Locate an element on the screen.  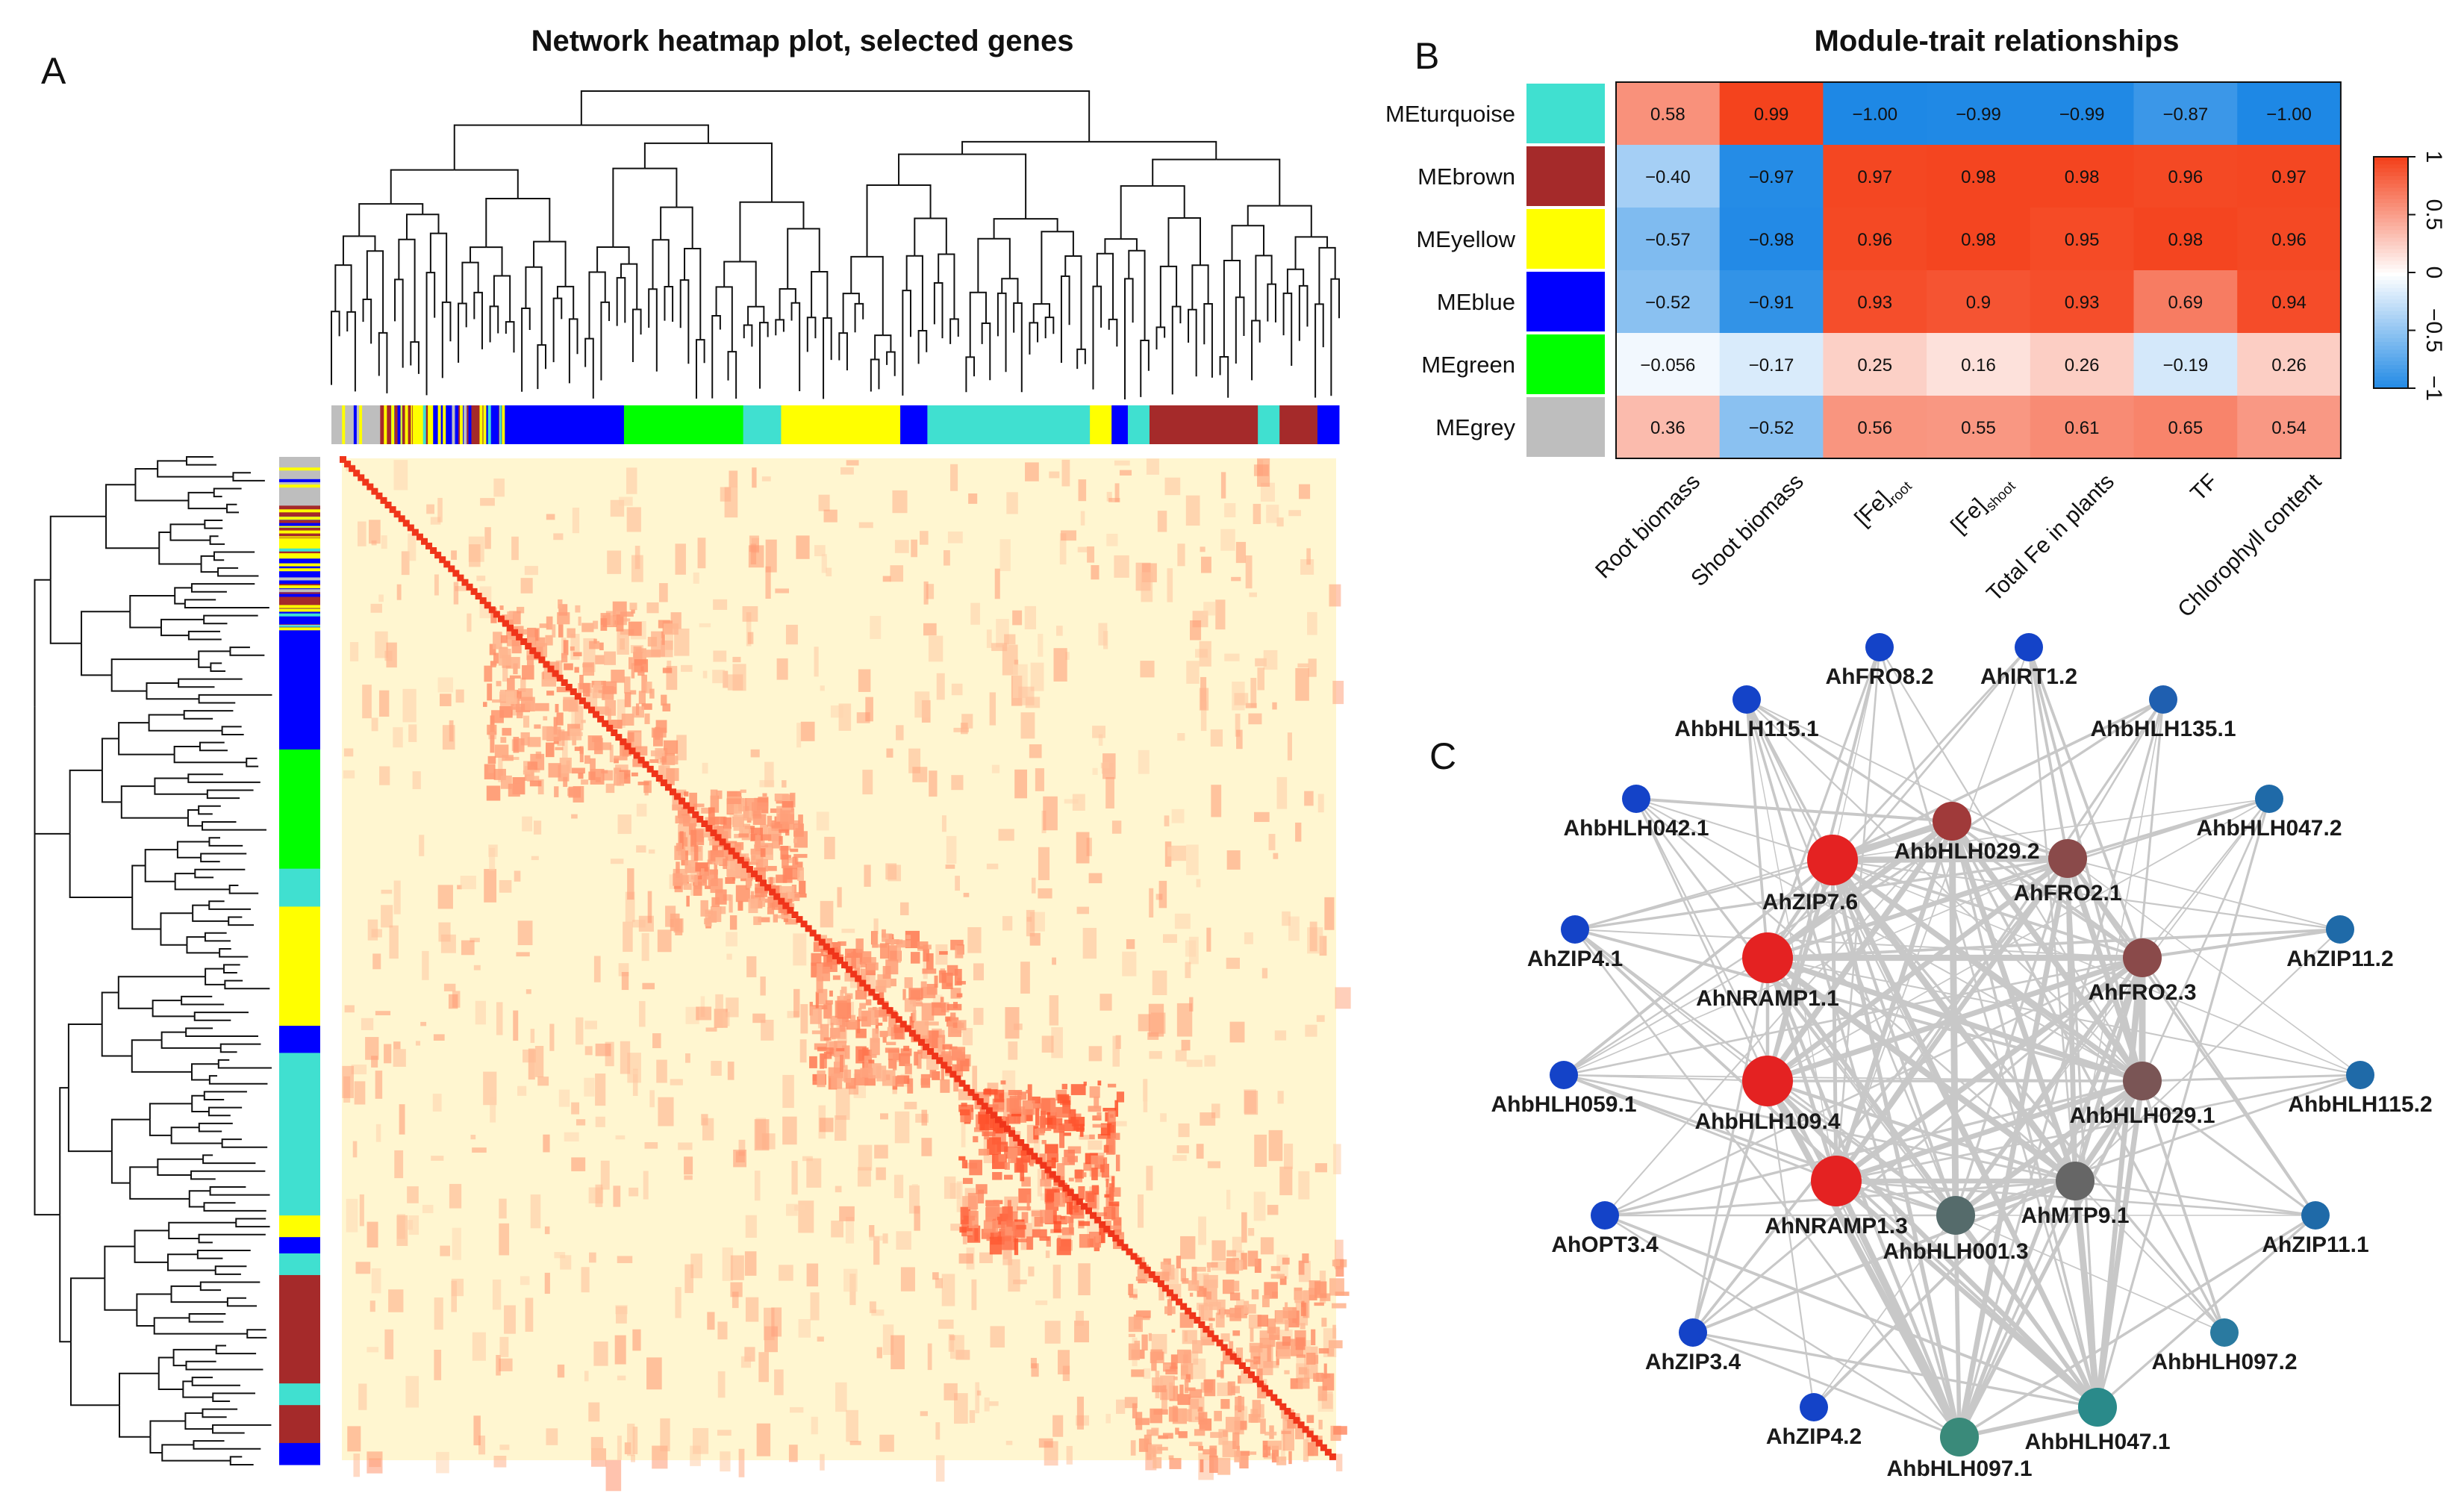
network-node: AhZIP11.1 is located at coordinates (2315, 1229).